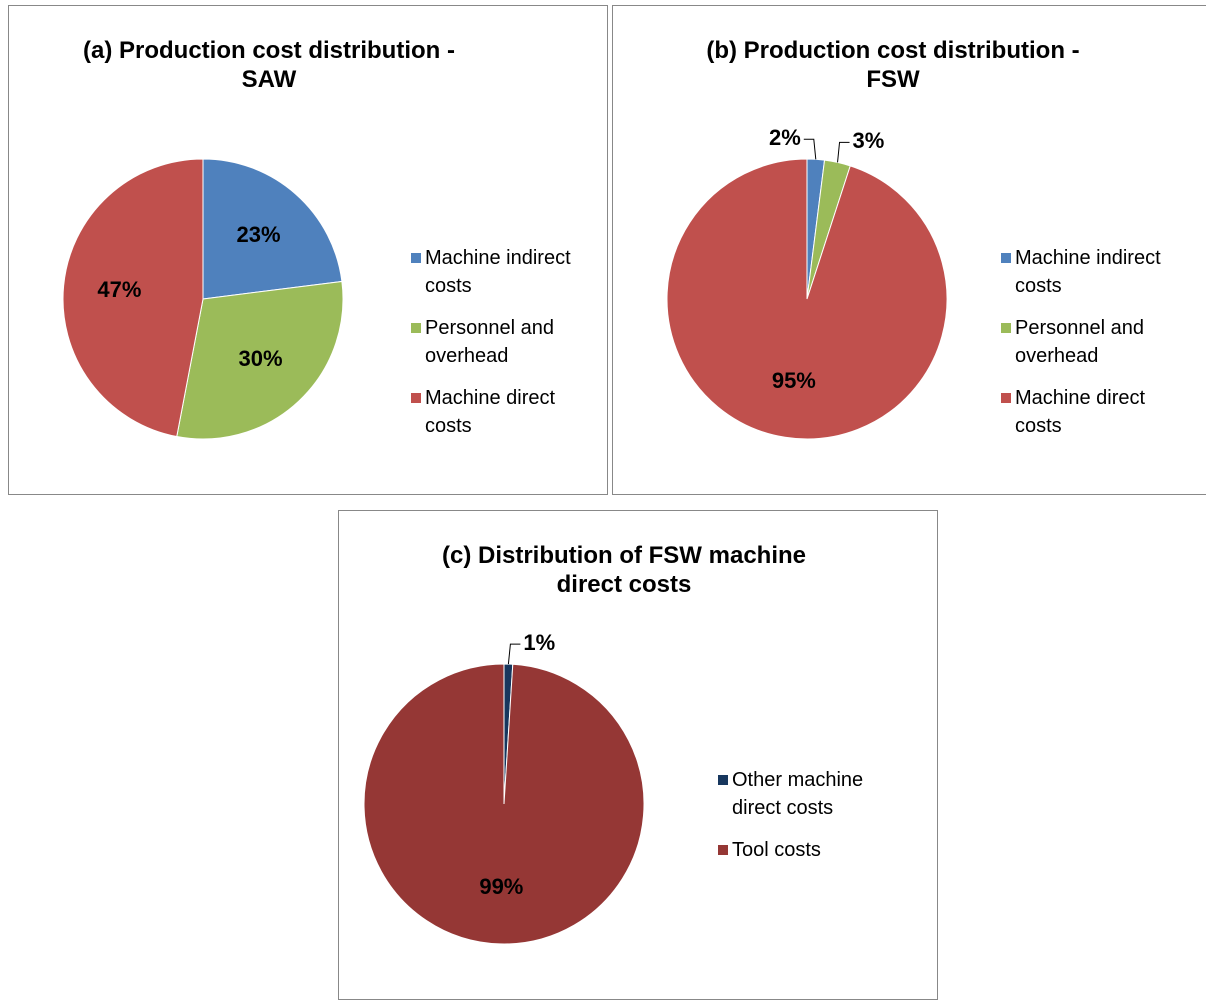 The height and width of the screenshot is (1005, 1206). I want to click on chart-title: (b) Production cost distribution - FSW, so click(893, 65).